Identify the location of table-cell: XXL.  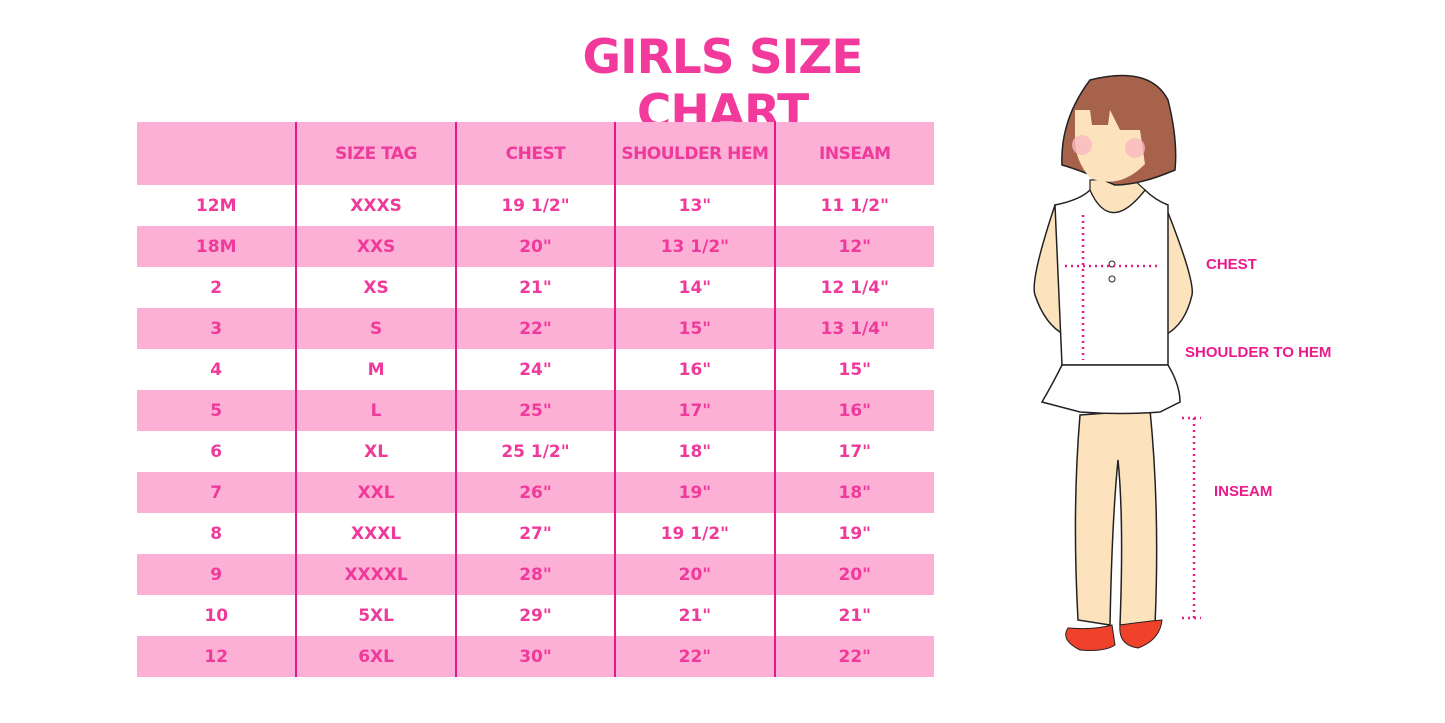
(375, 492).